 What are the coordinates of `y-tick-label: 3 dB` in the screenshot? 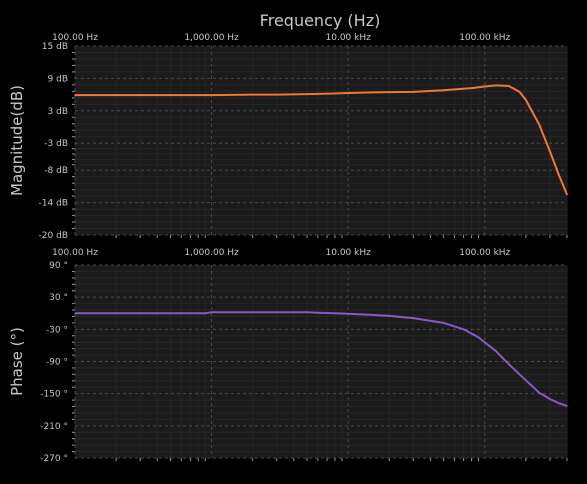 It's located at (58, 112).